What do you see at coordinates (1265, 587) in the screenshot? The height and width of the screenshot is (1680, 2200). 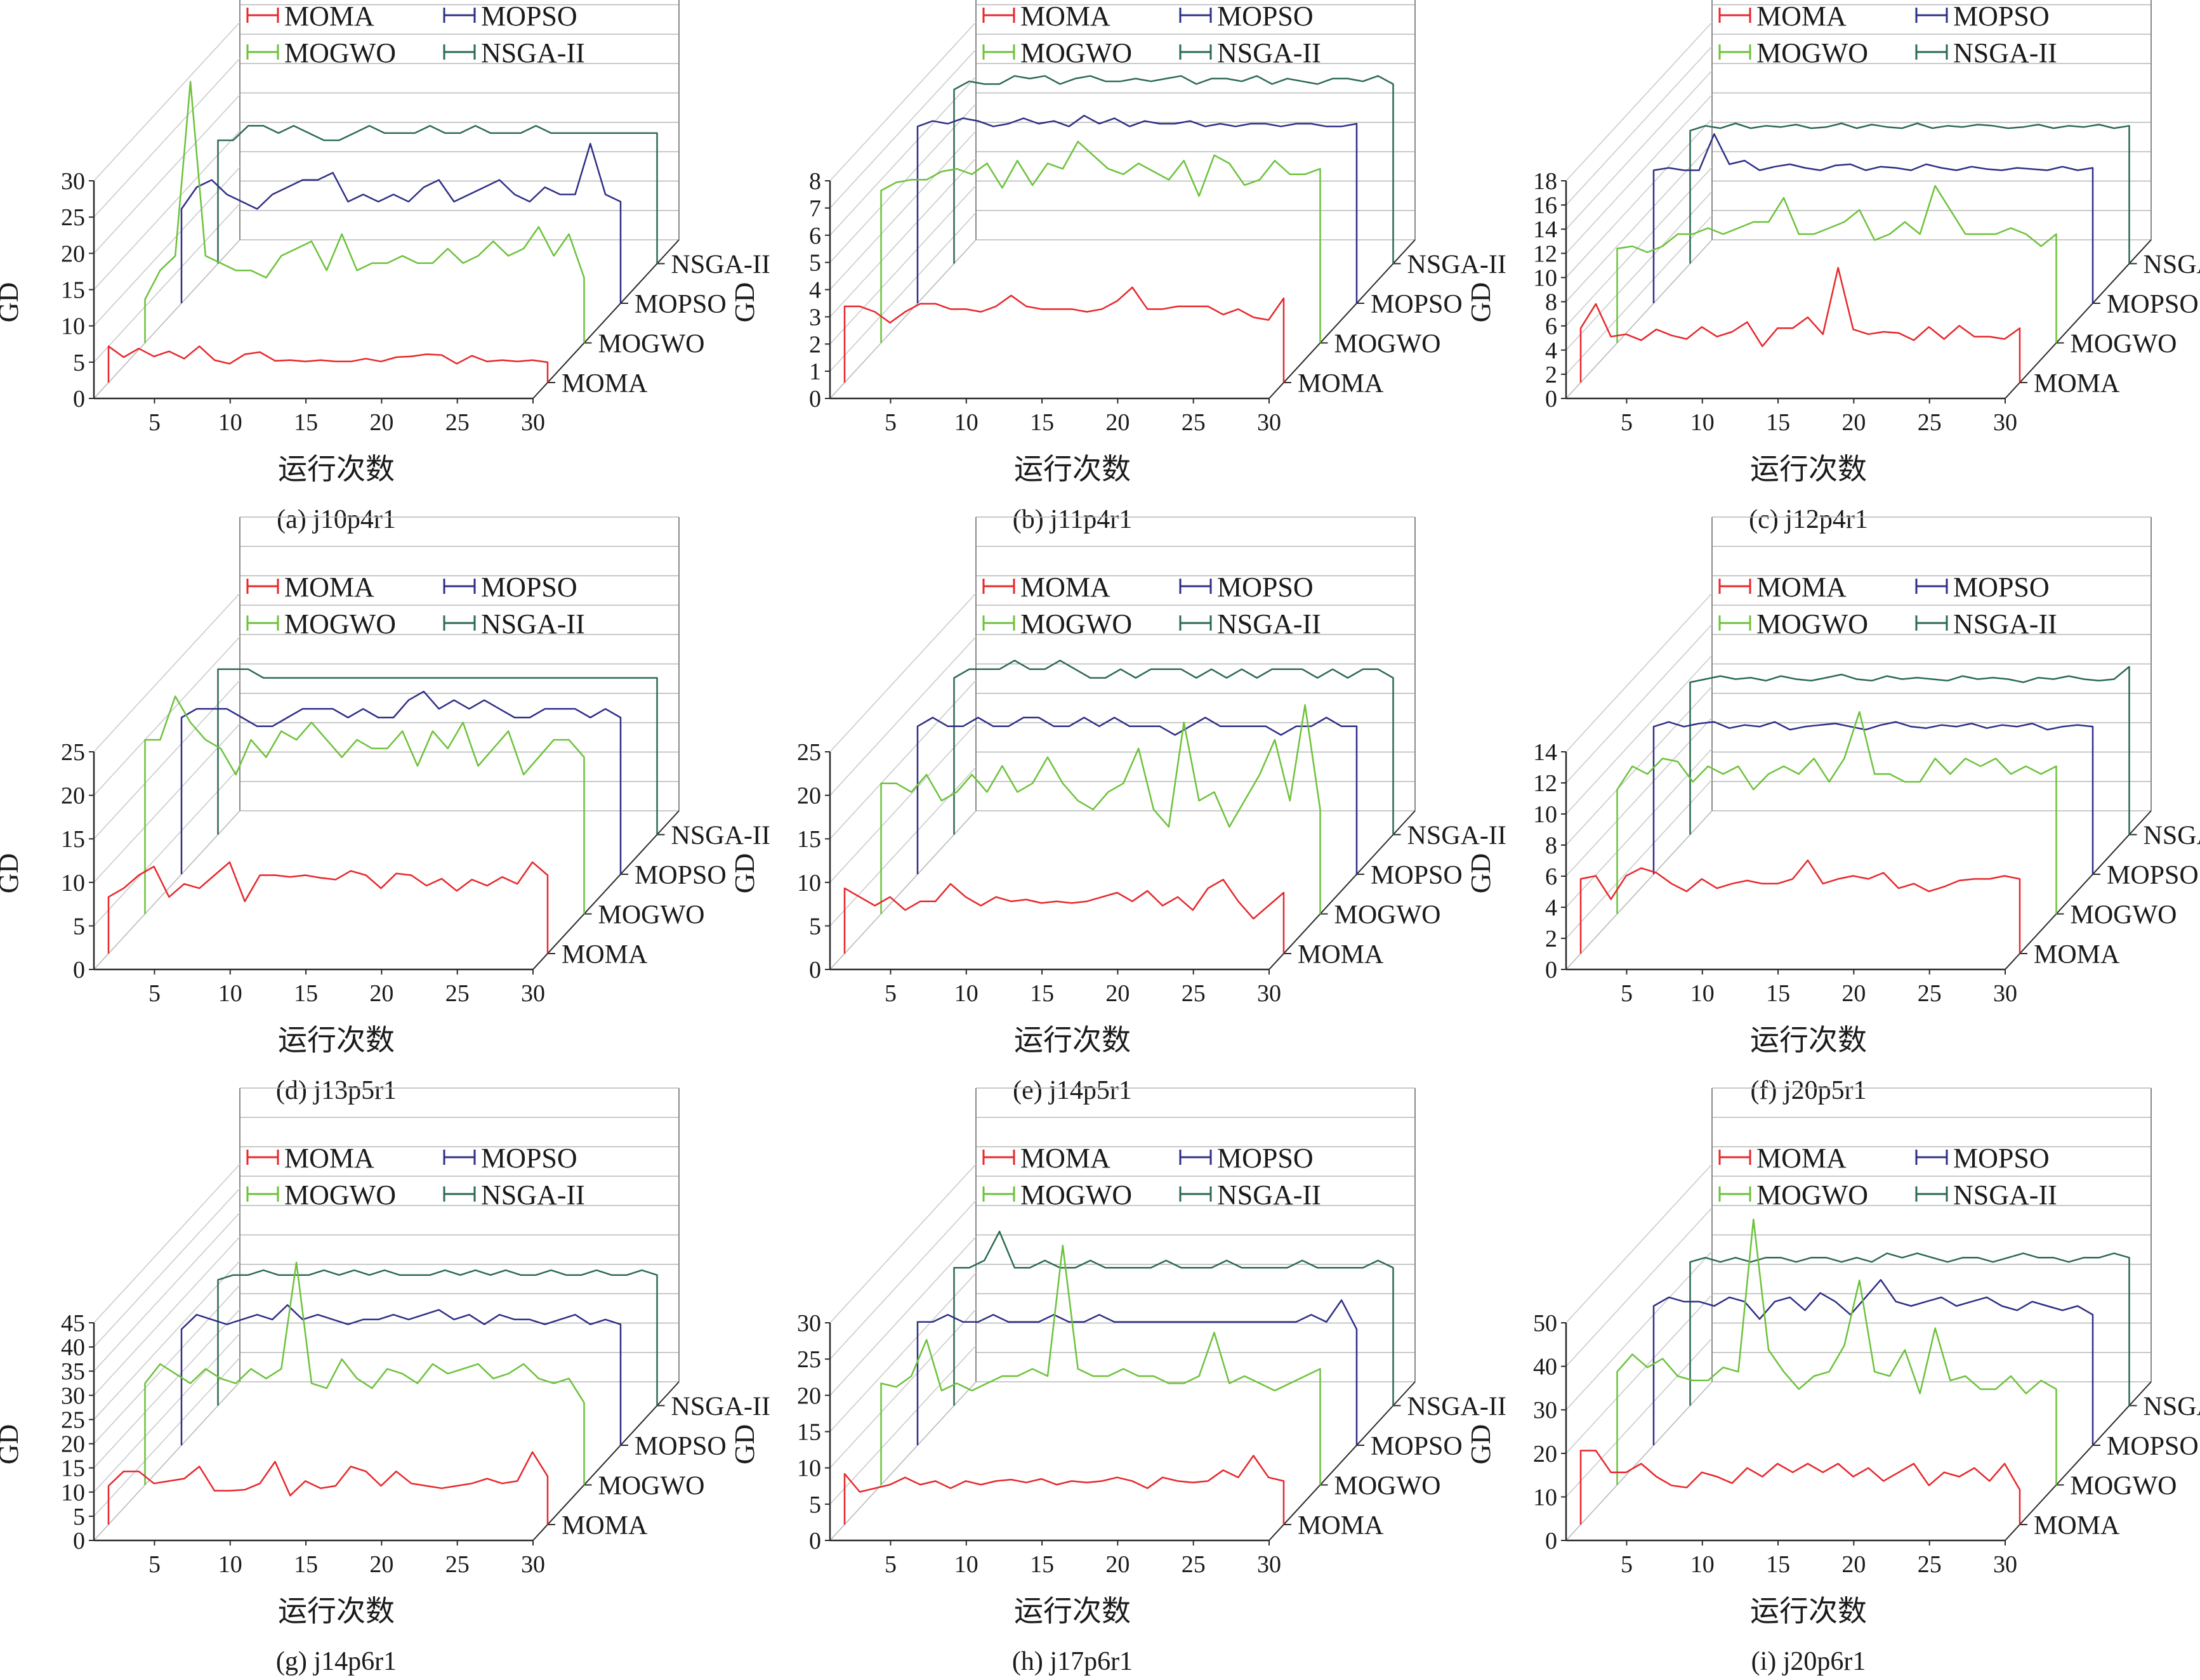 I see `legend-label: MOPSO` at bounding box center [1265, 587].